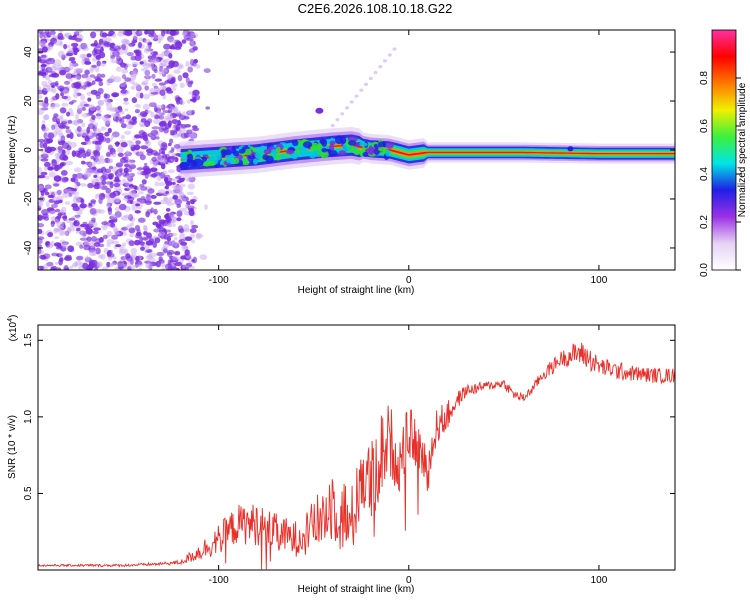 Image resolution: width=750 pixels, height=600 pixels. What do you see at coordinates (570, 149) in the screenshot?
I see `isolated-blob` at bounding box center [570, 149].